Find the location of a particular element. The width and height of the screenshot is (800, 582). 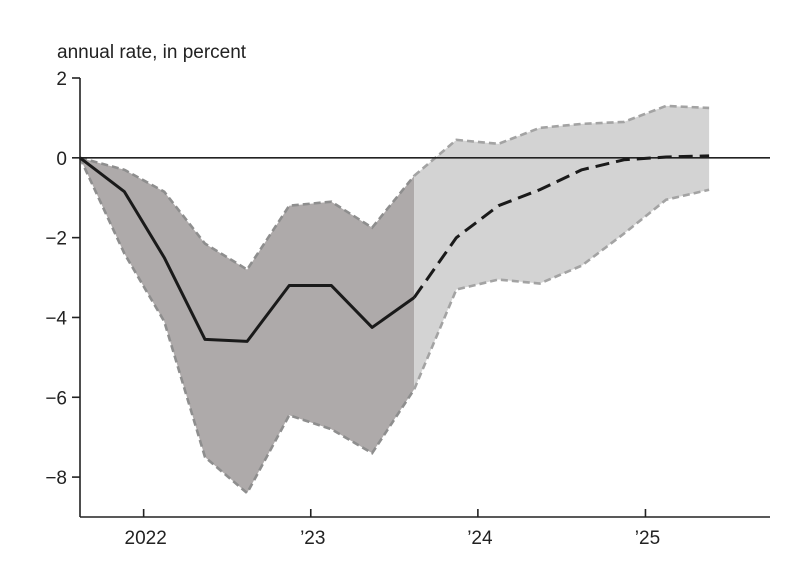

projection-line is located at coordinates (561, 226).